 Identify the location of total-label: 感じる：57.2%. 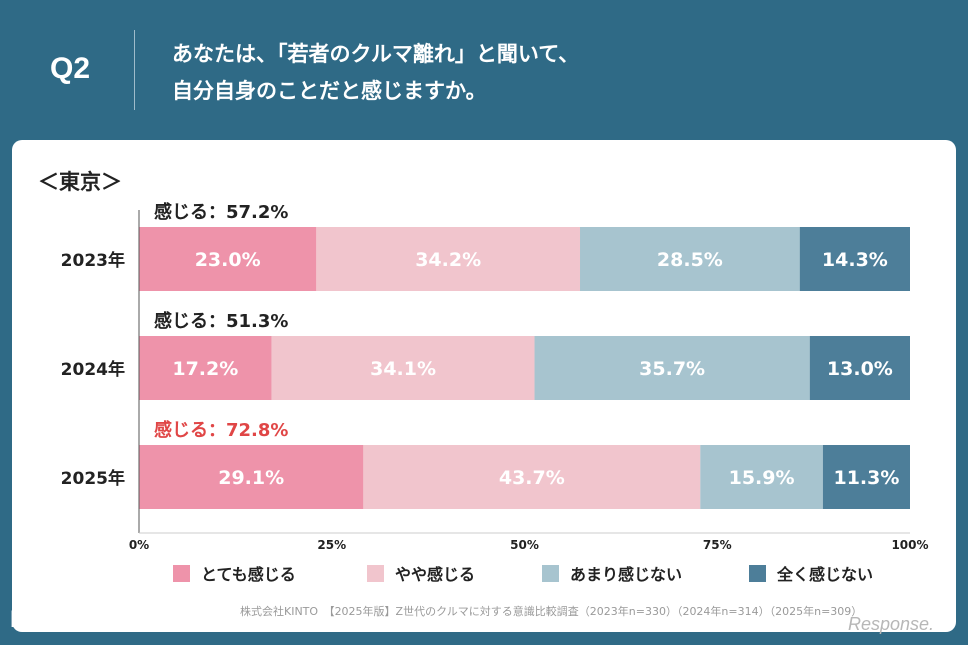
(221, 212).